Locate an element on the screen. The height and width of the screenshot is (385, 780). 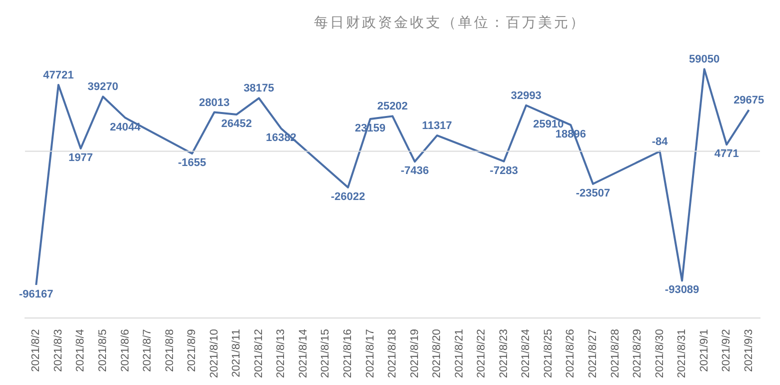
chart-title: 每日财政资金收支（单位：百万美元） is located at coordinates (450, 23).